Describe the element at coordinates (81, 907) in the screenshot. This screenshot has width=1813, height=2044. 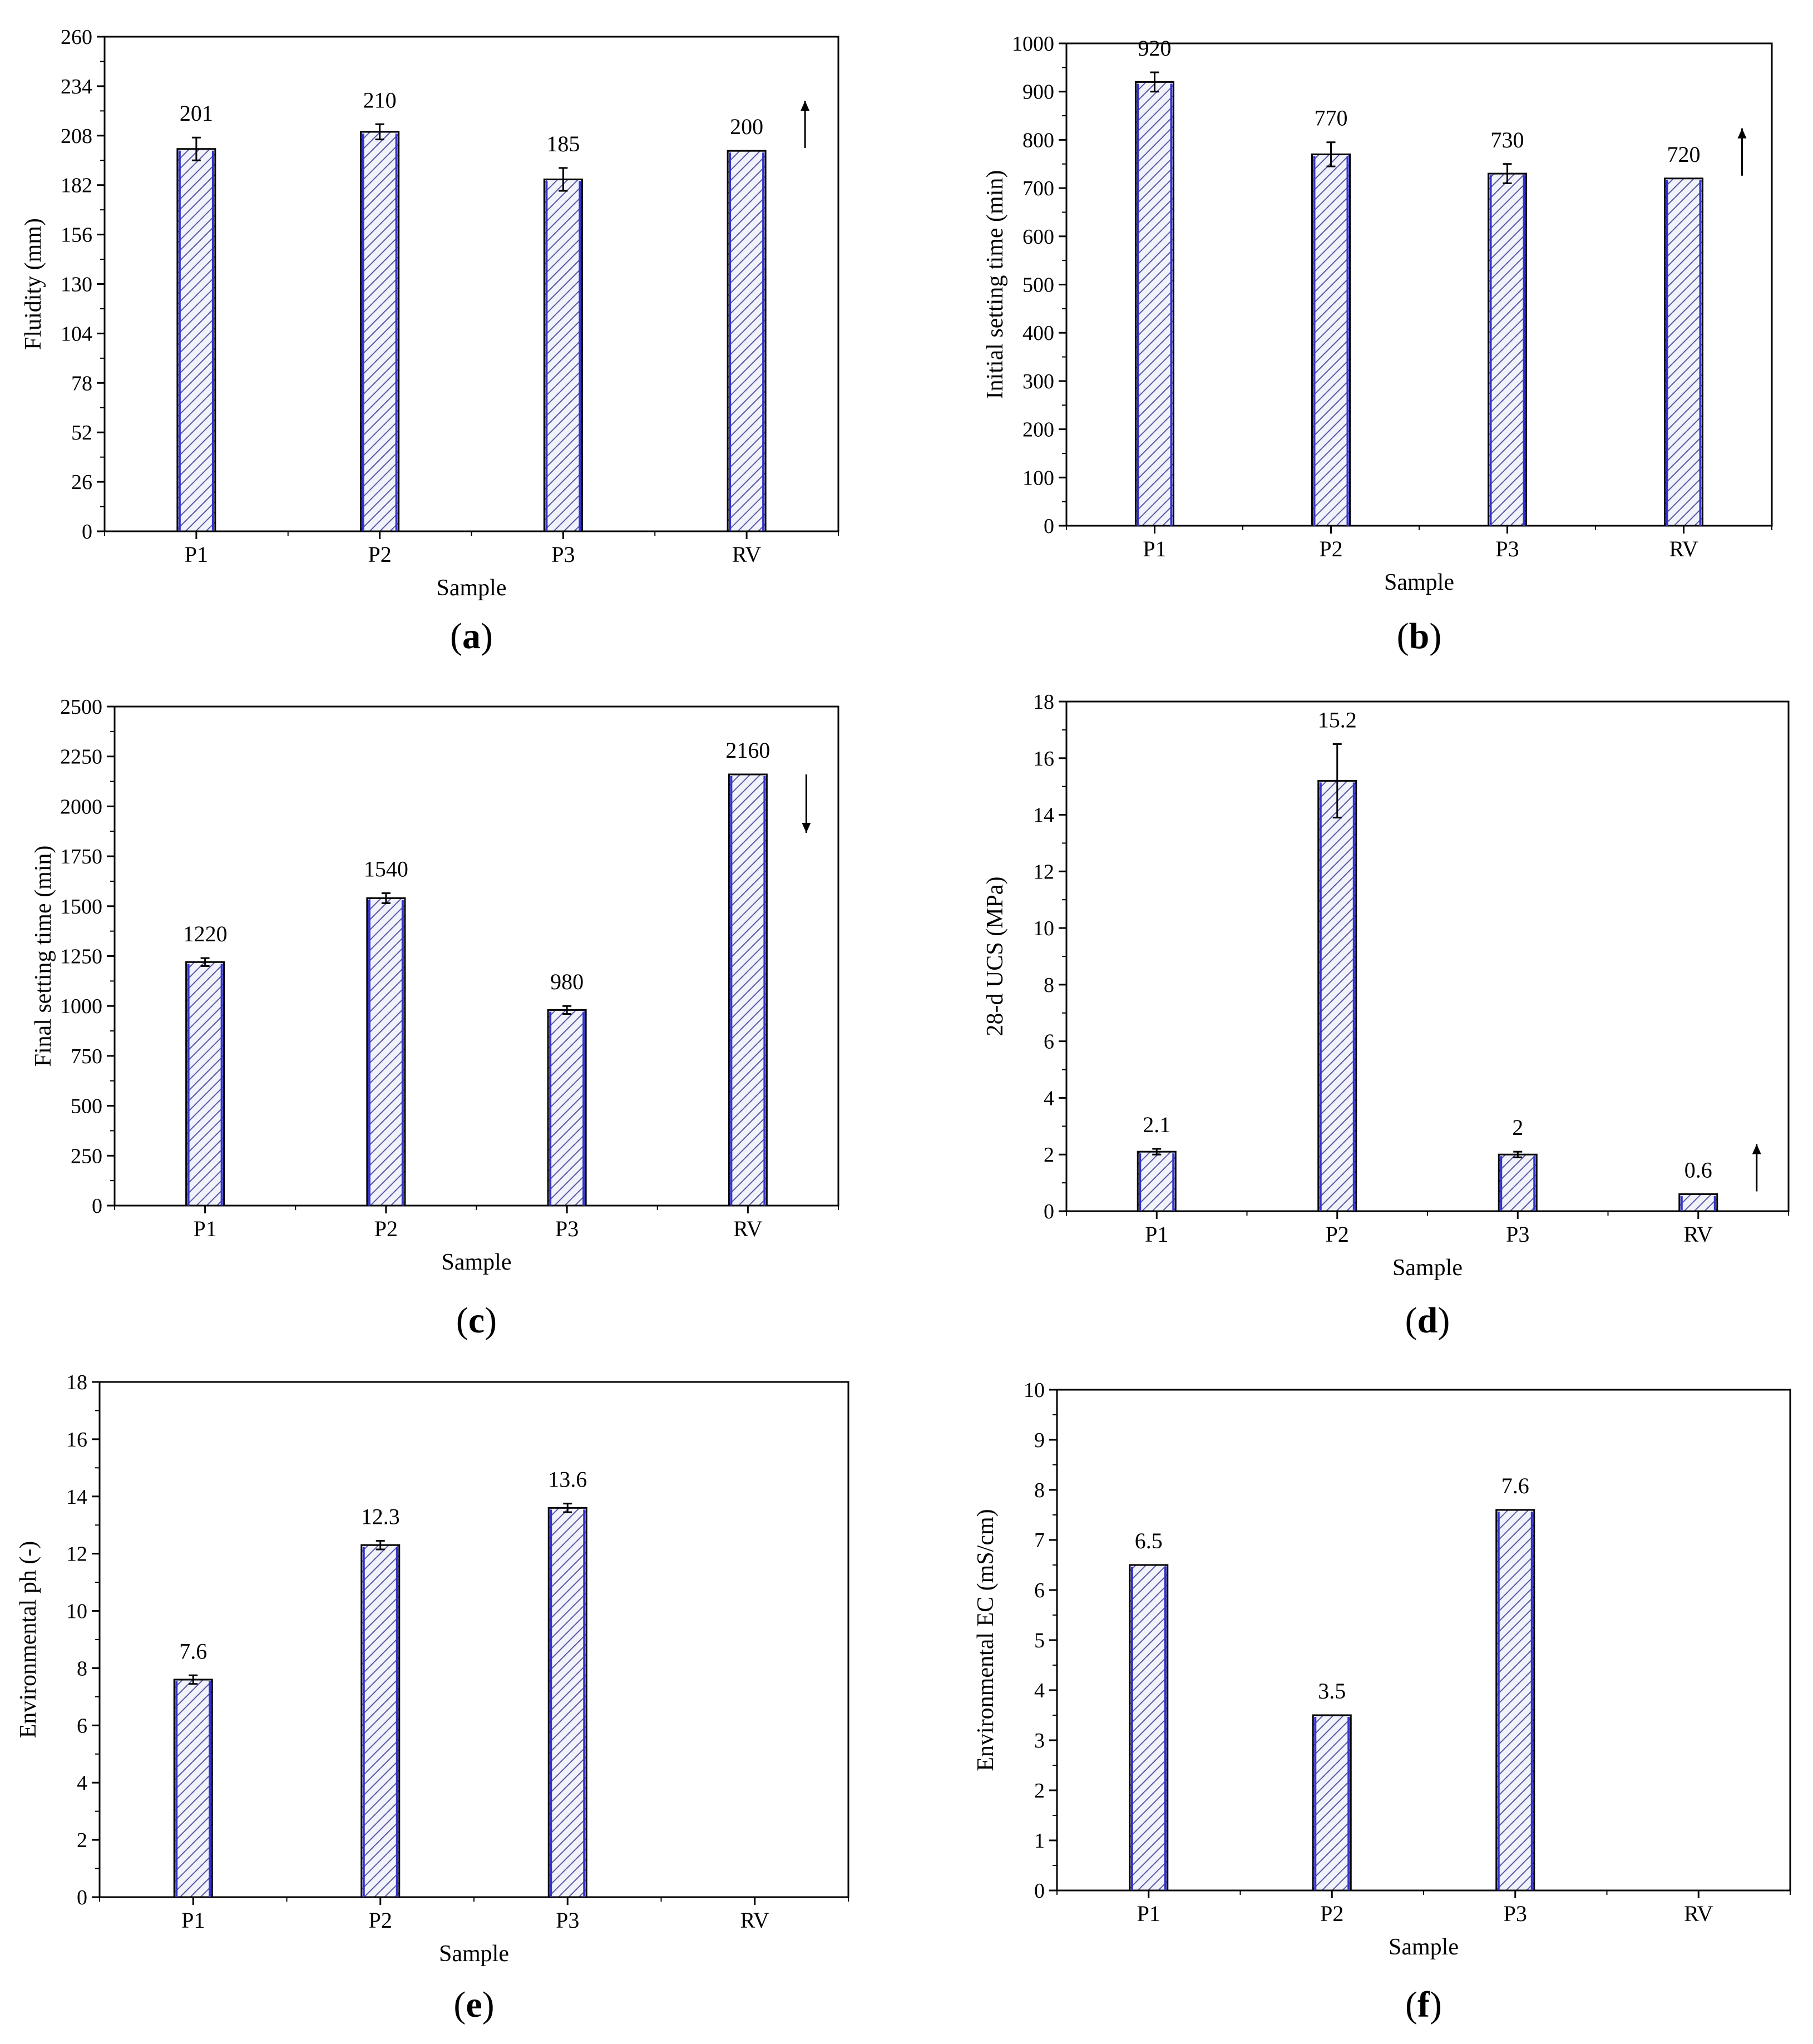
I see `y-tick-label: 1500` at that location.